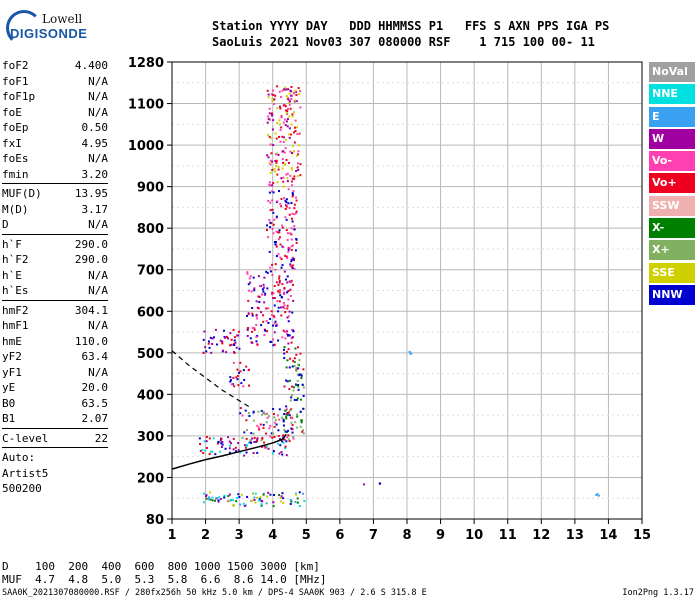 This screenshot has height=600, width=700. I want to click on param-row: hmF2 304.1, so click(55, 311).